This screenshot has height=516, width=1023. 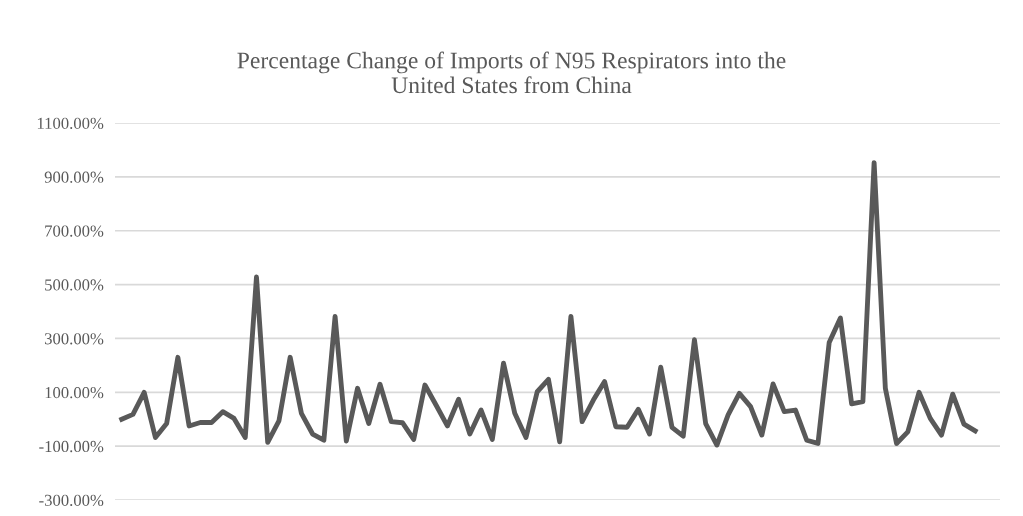 What do you see at coordinates (74, 339) in the screenshot?
I see `y-tick-label: 300.00%` at bounding box center [74, 339].